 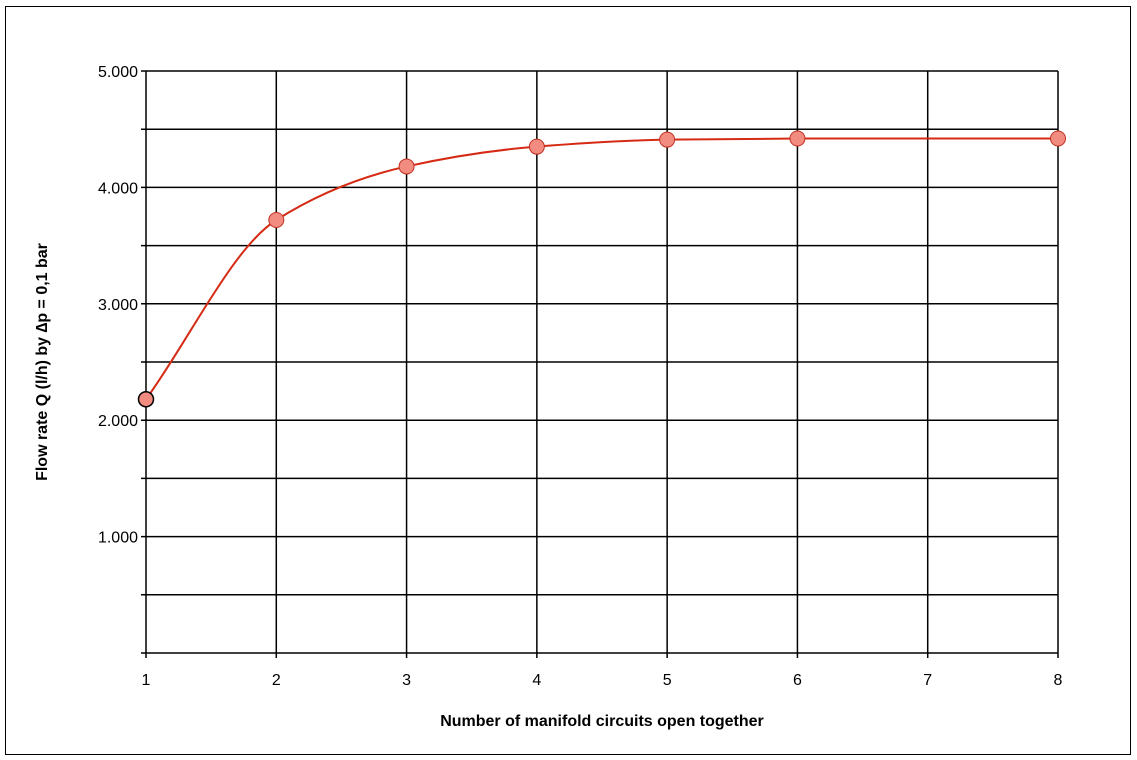 I want to click on x-tick-label: 4, so click(x=536, y=680).